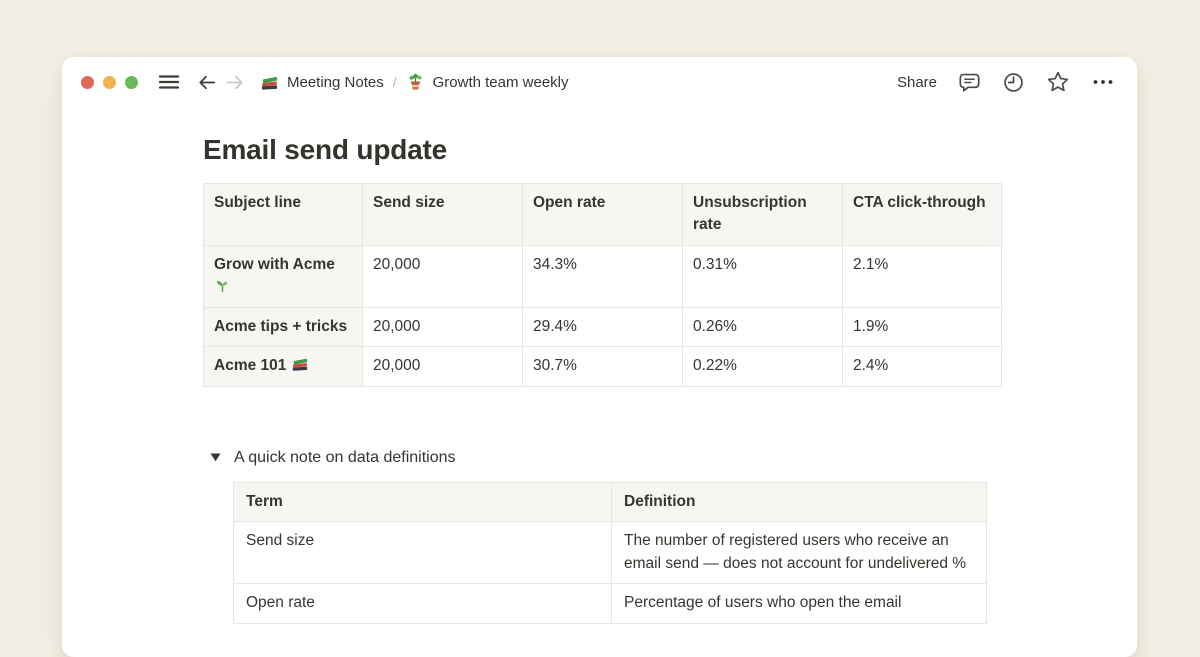 This screenshot has height=657, width=1200. I want to click on table-row: Acme 101 20,000 30.7% 0.22% 2.4%, so click(602, 366).